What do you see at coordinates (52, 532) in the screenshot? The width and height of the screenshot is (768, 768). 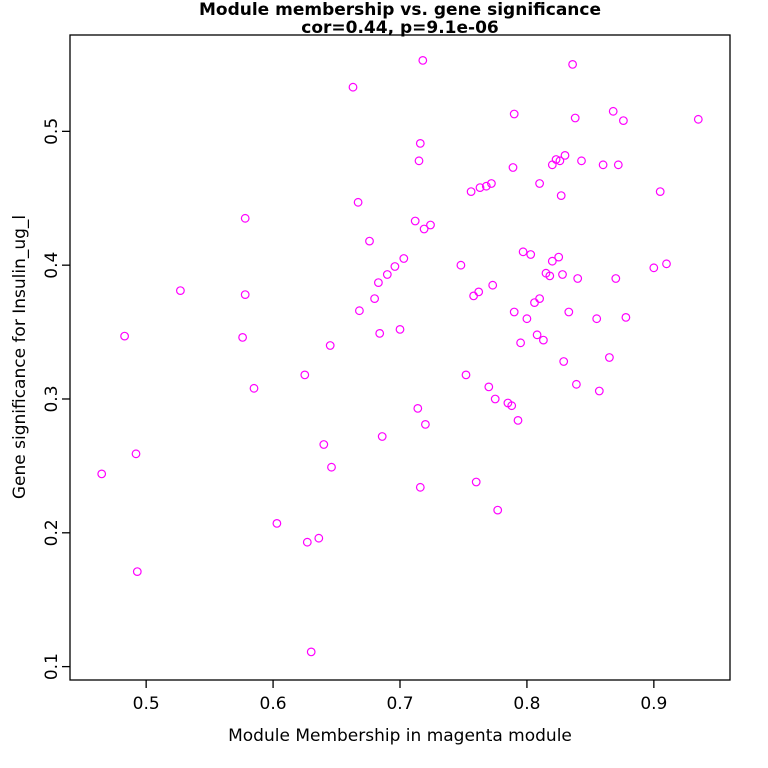 I see `y-tick-label: 0.2` at bounding box center [52, 532].